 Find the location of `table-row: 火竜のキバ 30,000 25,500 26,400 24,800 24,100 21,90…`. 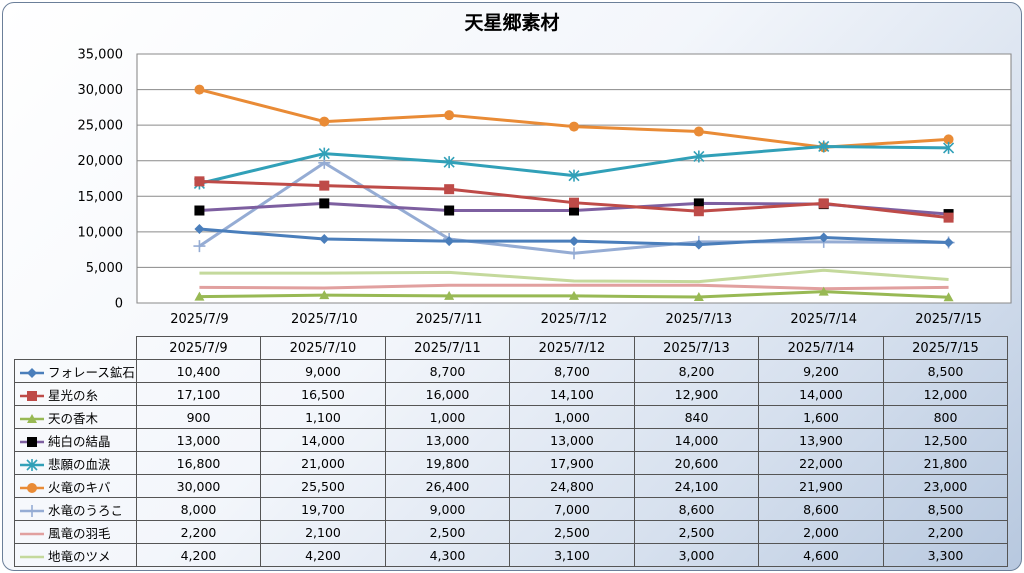

table-row: 火竜のキバ 30,000 25,500 26,400 24,800 24,100 21,90… is located at coordinates (511, 486).